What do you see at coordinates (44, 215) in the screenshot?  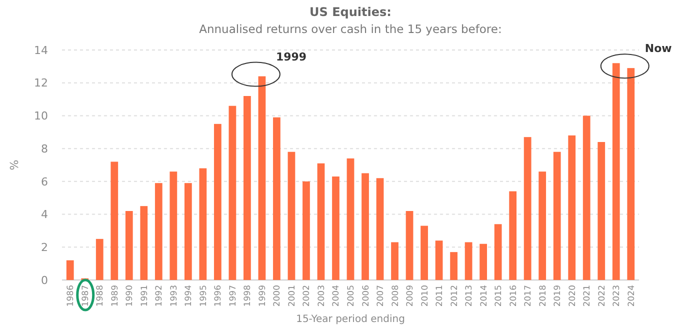 I see `y-tick-label: 4` at bounding box center [44, 215].